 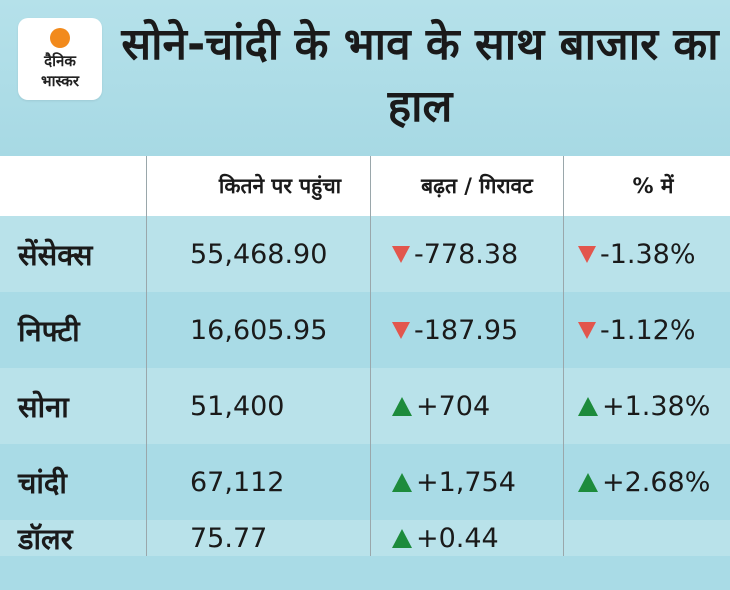 What do you see at coordinates (648, 254) in the screenshot?
I see `row-percent-text: -1.38%` at bounding box center [648, 254].